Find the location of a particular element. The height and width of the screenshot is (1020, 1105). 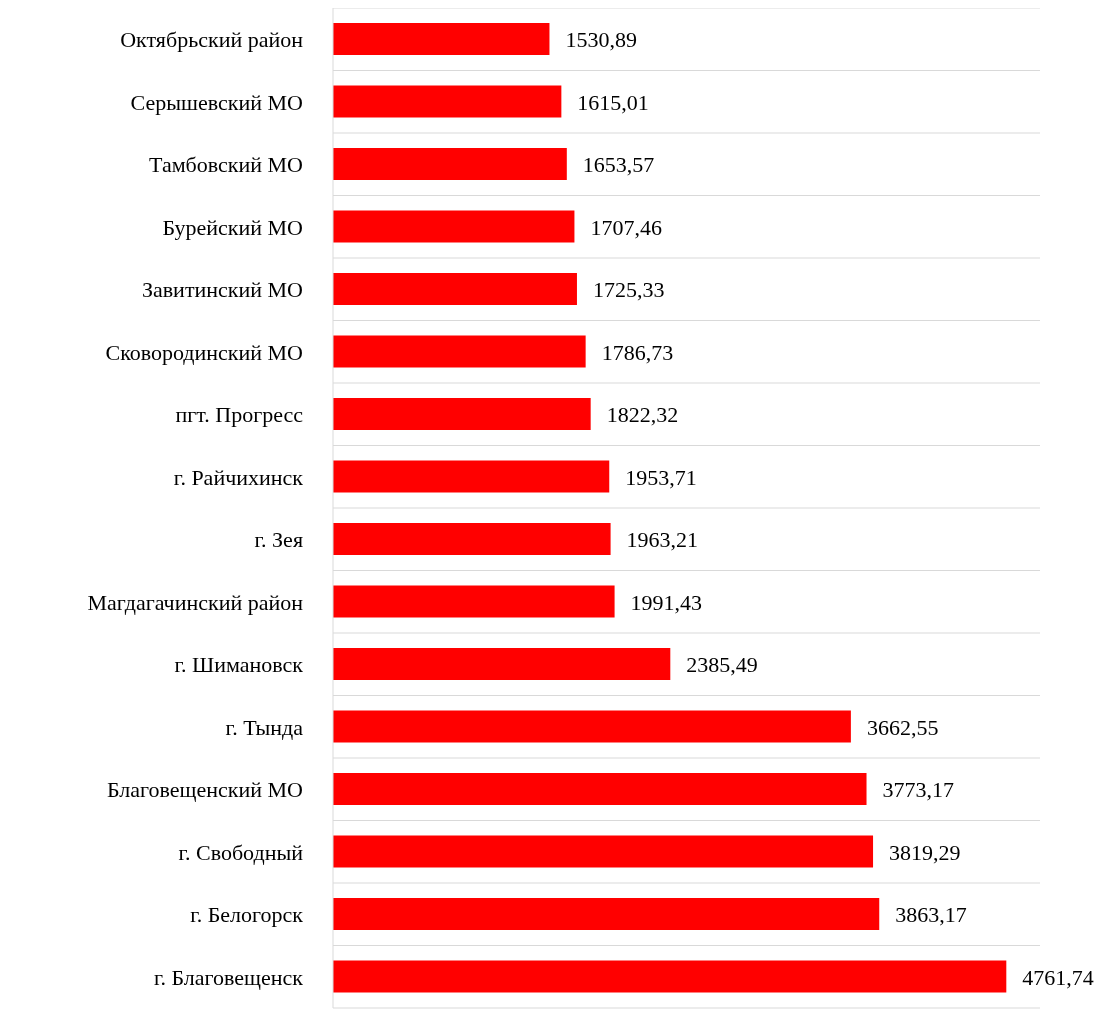

data-label: 1963,21 is located at coordinates (662, 539).